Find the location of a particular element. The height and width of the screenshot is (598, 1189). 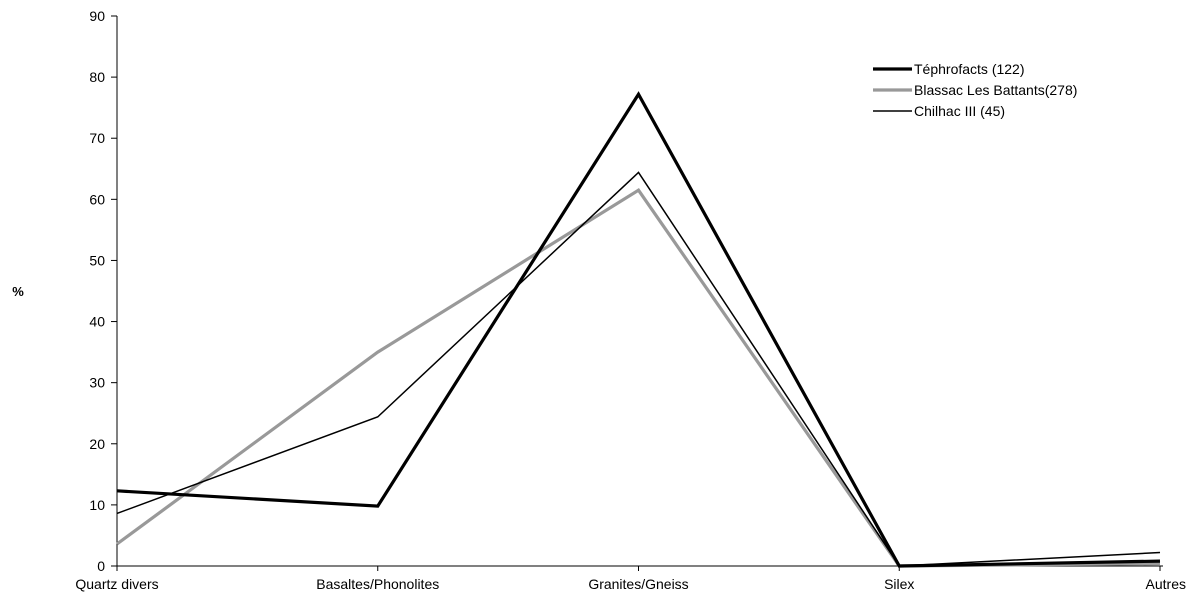

y-tick-label: 30 is located at coordinates (97, 383).